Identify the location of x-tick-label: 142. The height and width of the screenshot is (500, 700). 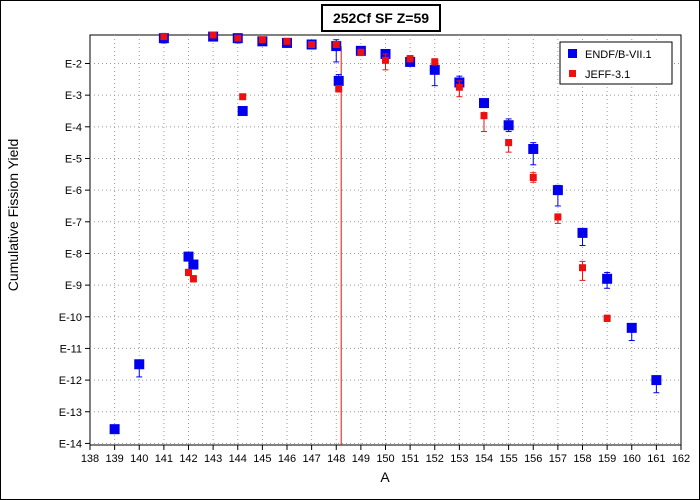
(188, 459).